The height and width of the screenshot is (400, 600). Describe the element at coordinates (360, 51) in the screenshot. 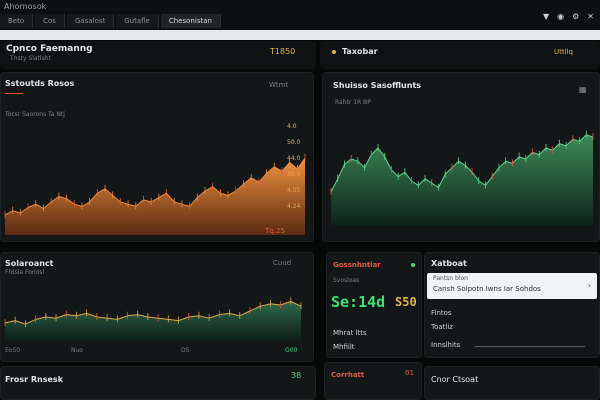

I see `header-right-label: Taxobar` at that location.